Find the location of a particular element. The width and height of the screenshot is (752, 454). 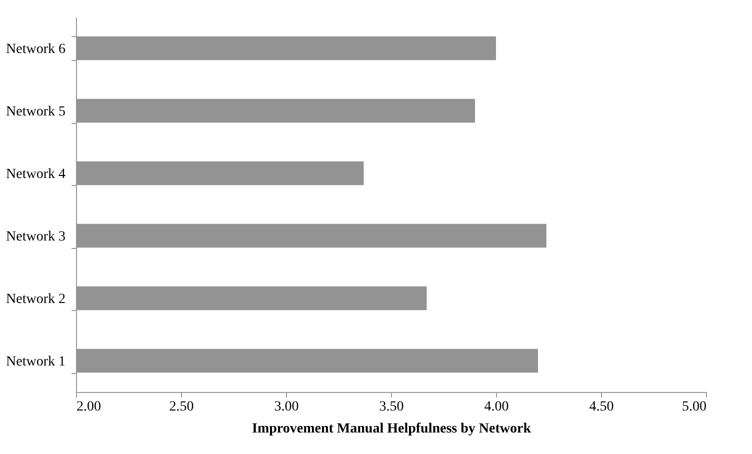

y-tick-label: Network 5 is located at coordinates (36, 112).